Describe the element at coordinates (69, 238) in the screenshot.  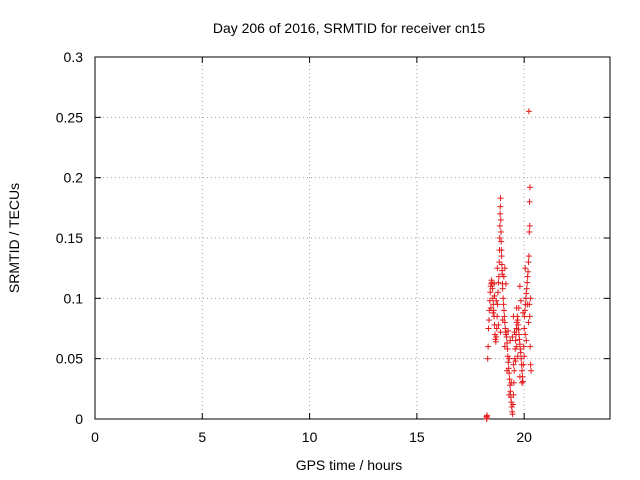
I see `y-tick-label: 0.15` at that location.